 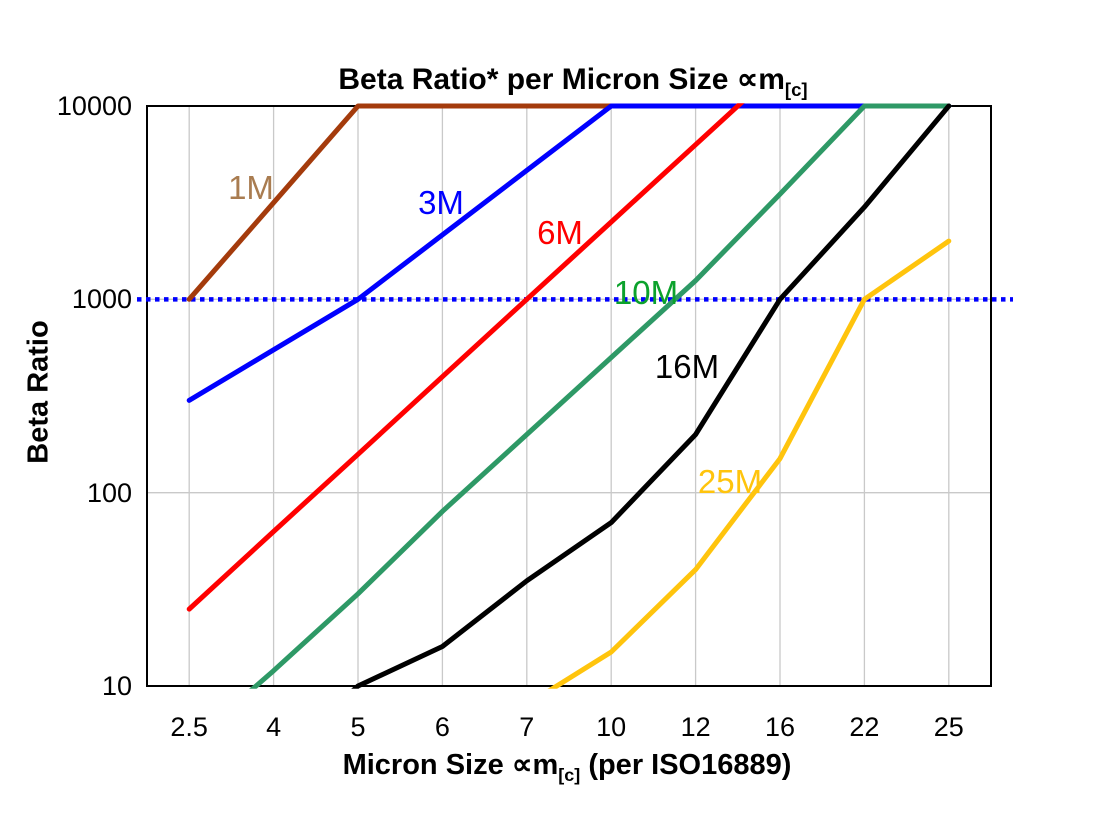 What do you see at coordinates (796, 89) in the screenshot?
I see `chart-title-subscript: [c]` at bounding box center [796, 89].